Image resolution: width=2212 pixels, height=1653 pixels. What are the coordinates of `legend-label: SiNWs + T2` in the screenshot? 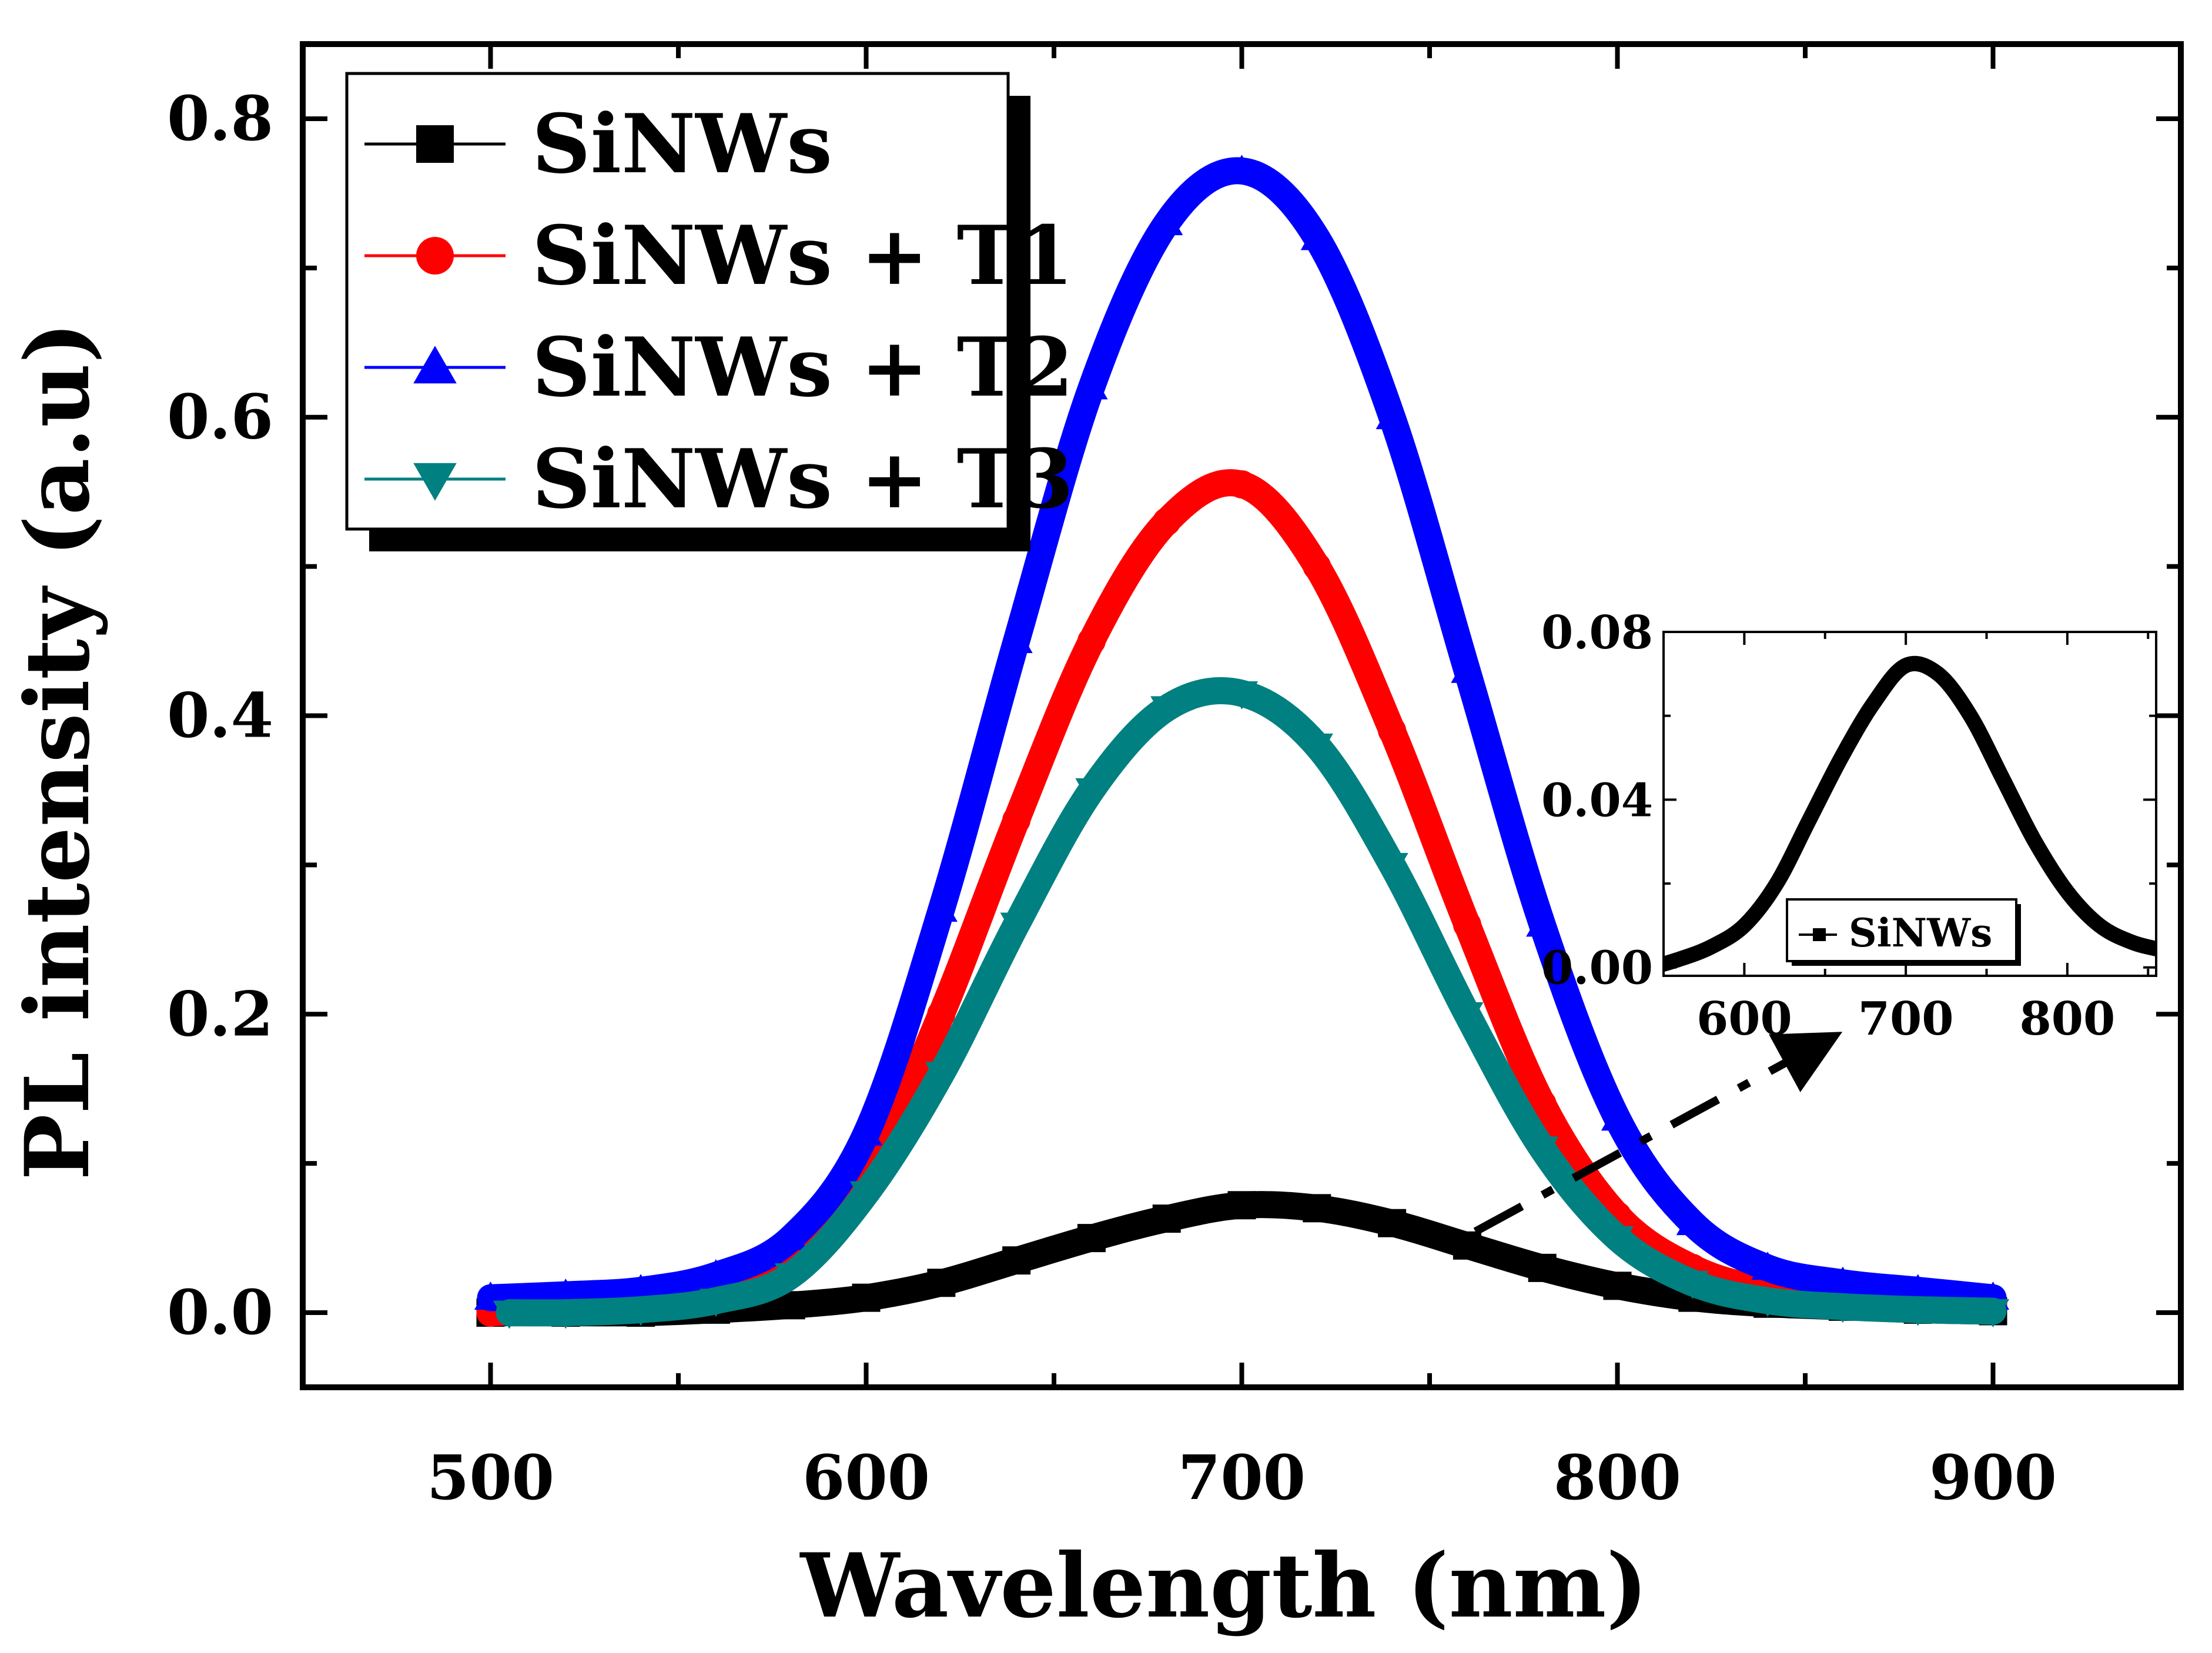 It's located at (803, 367).